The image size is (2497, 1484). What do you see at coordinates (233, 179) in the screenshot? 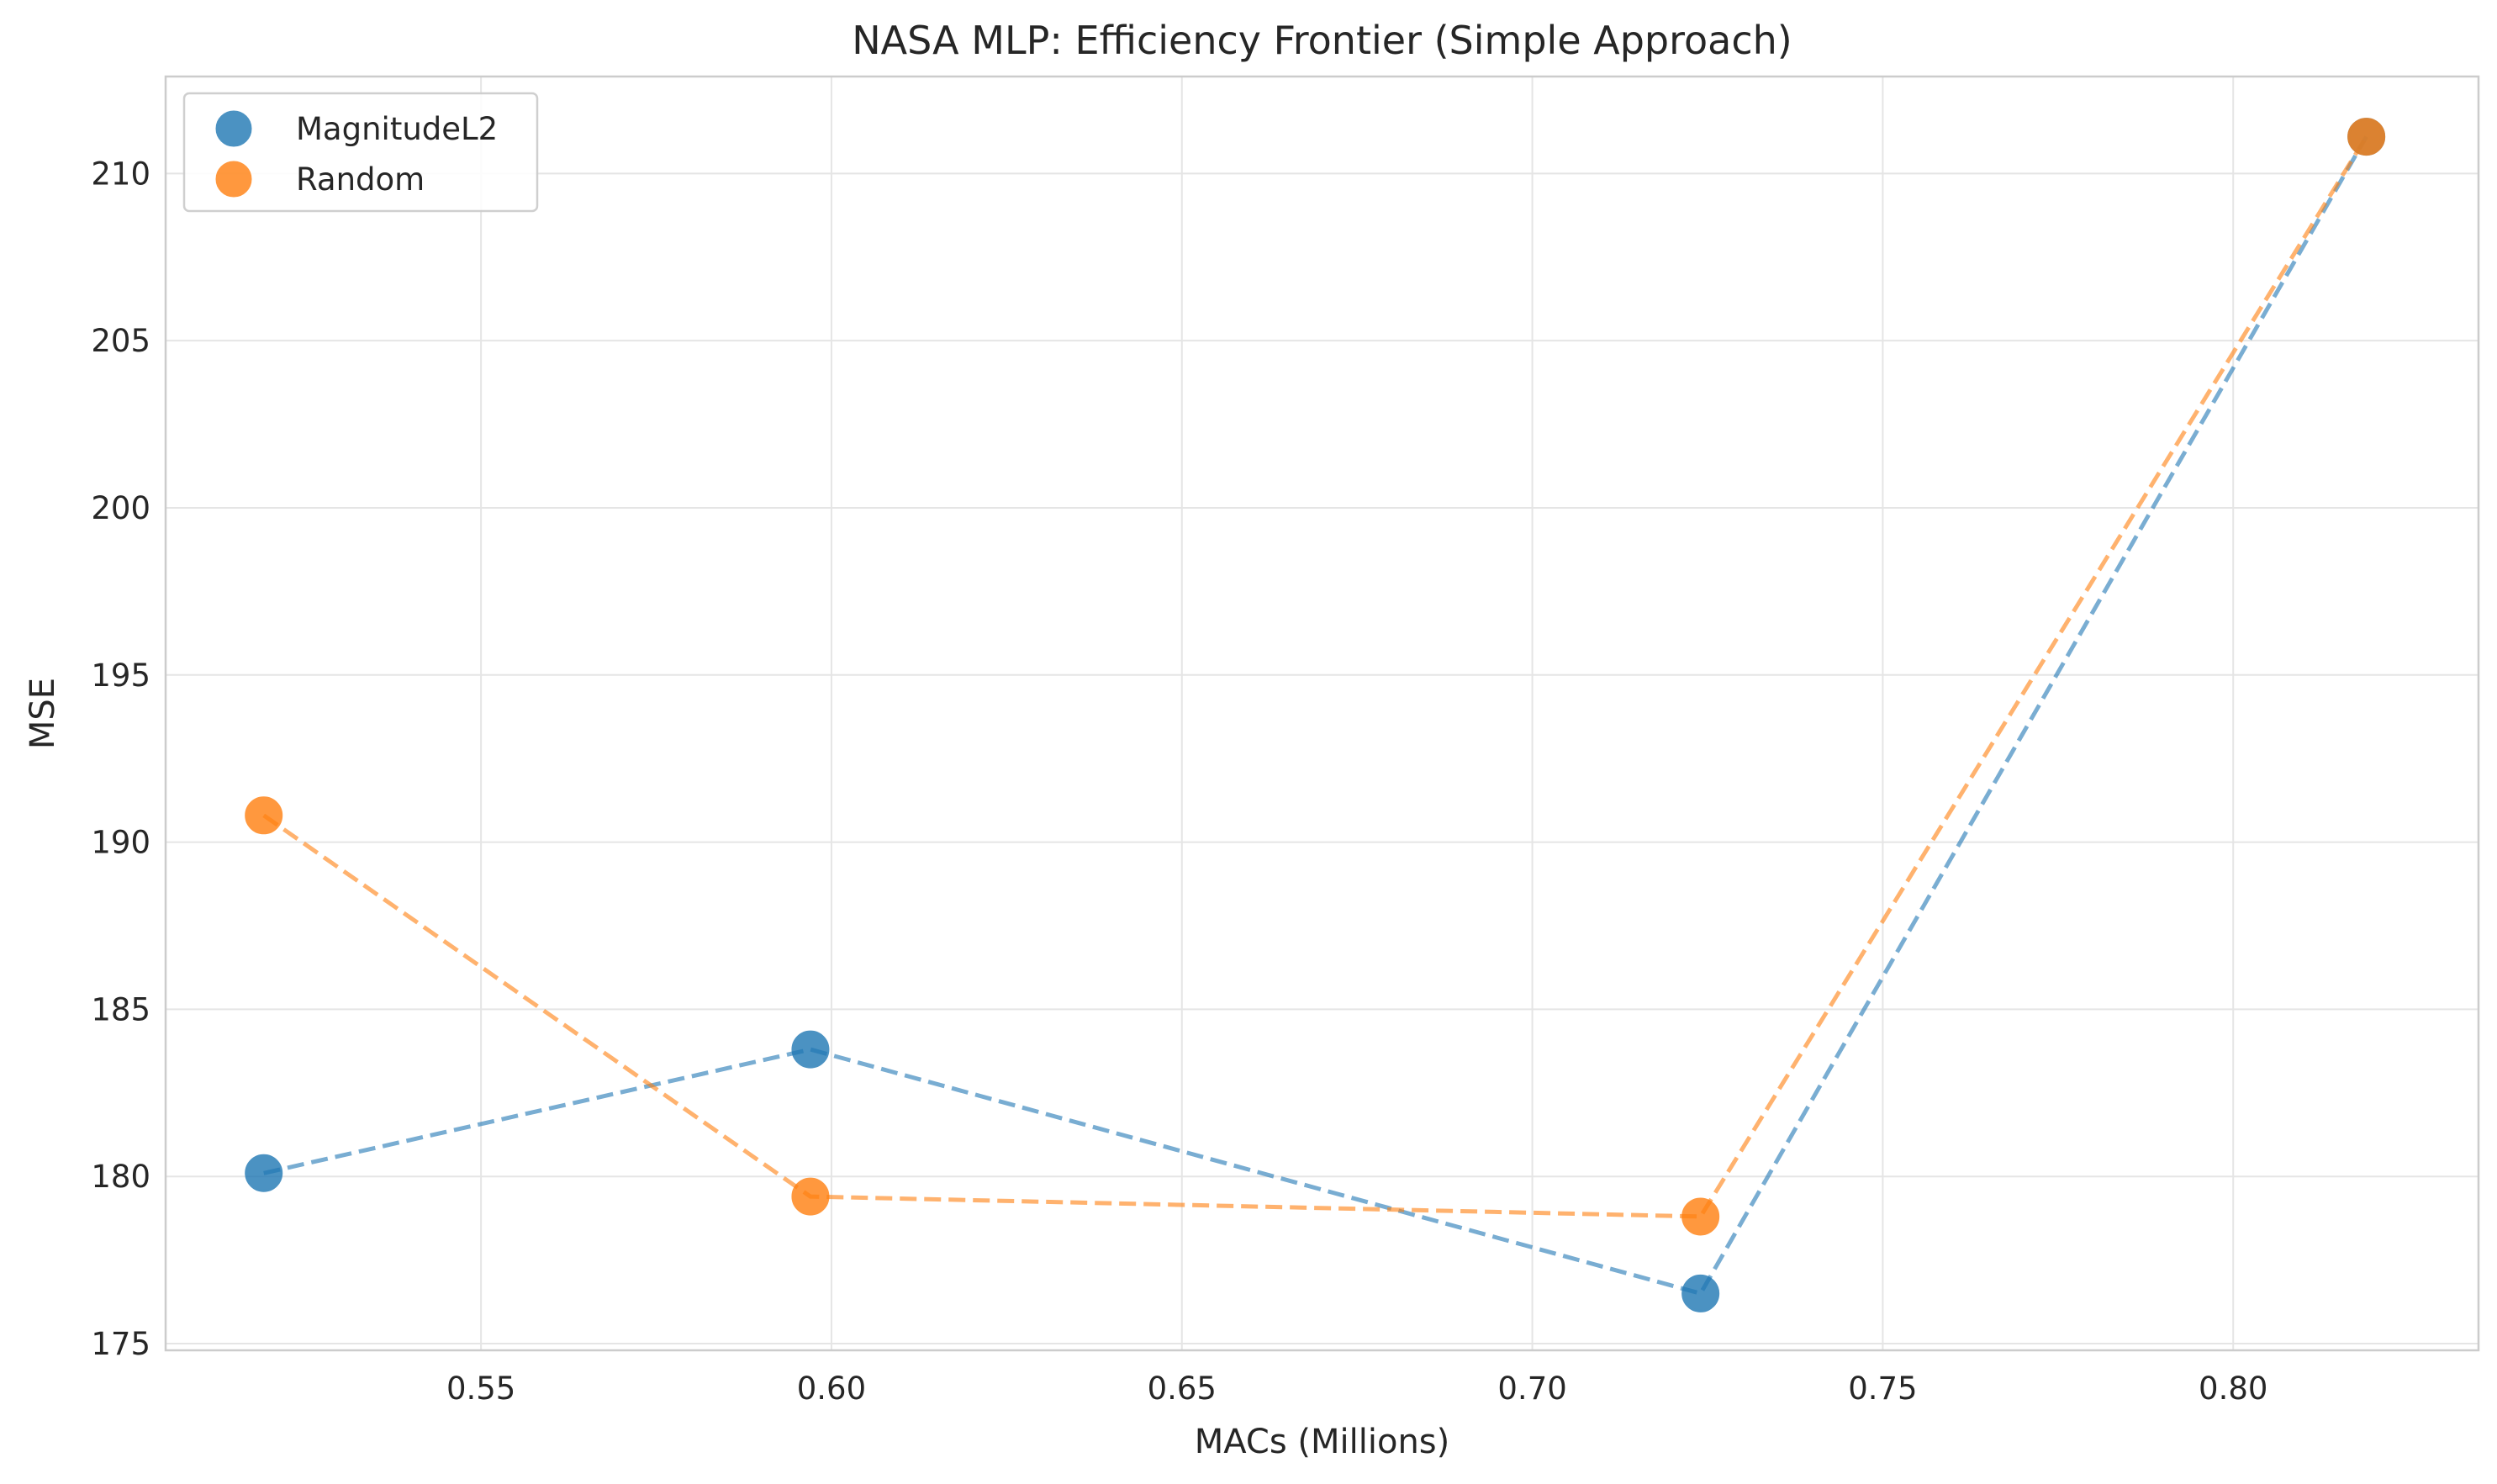
I see `legend-marker-random` at bounding box center [233, 179].